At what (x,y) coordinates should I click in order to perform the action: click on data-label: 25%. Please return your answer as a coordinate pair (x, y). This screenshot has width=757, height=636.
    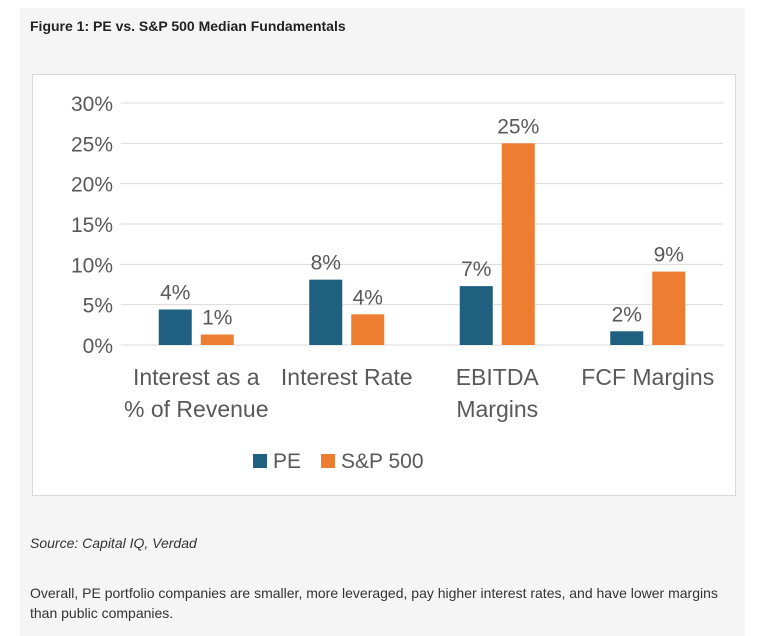
    Looking at the image, I should click on (518, 126).